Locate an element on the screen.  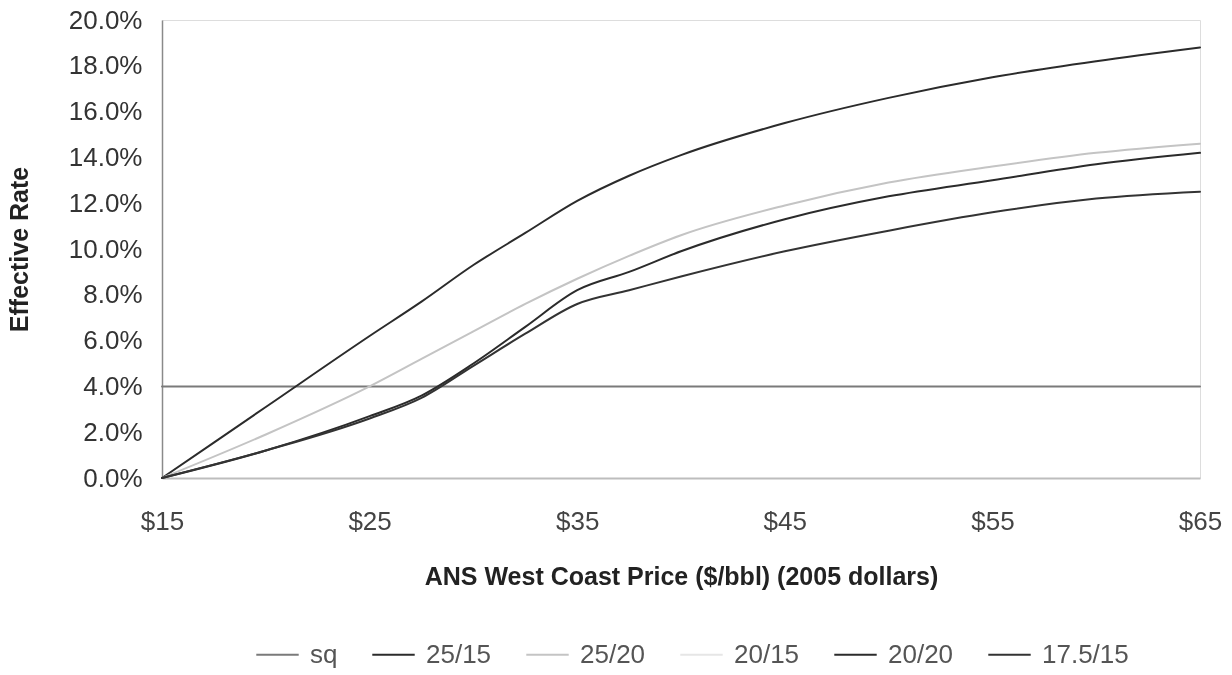
y-tick-label: 16.0% is located at coordinates (105, 111).